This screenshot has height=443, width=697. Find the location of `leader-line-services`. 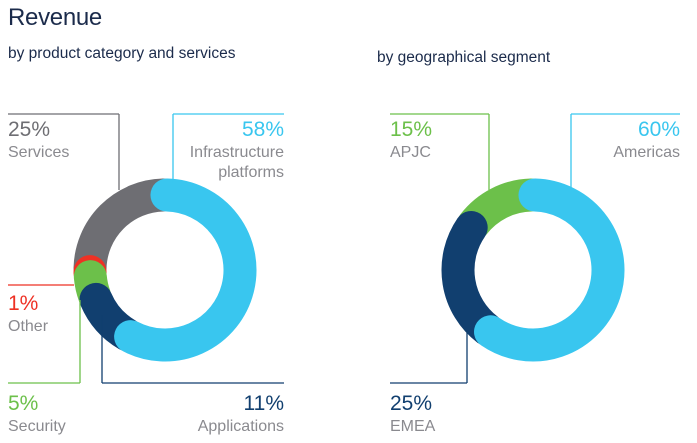

leader-line-services is located at coordinates (64, 151).